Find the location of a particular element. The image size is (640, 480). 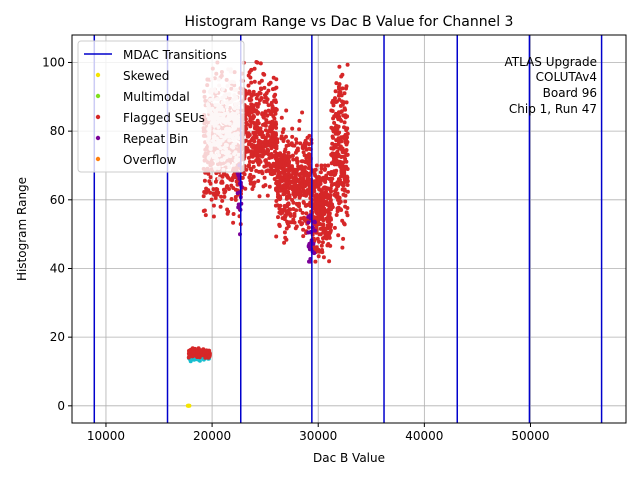

y-tick-label: 20 is located at coordinates (57, 337).